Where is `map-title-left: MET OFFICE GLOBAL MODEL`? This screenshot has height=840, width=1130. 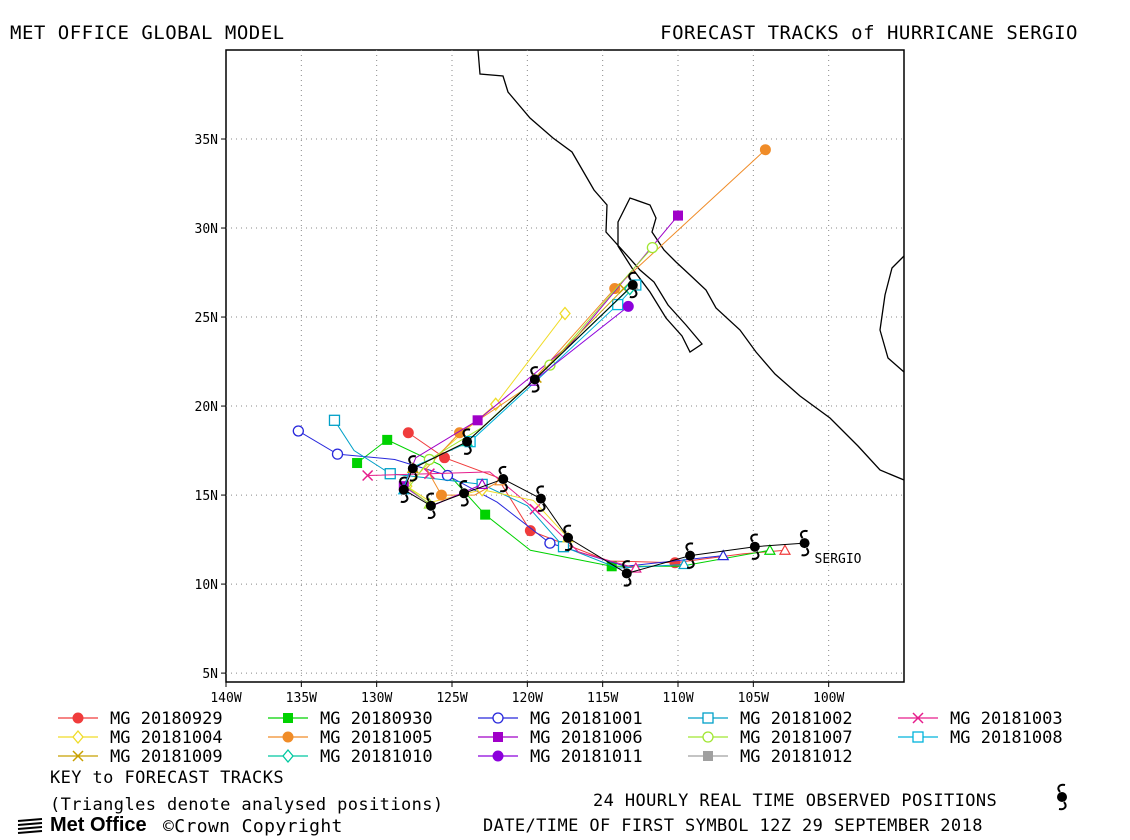
map-title-left: MET OFFICE GLOBAL MODEL is located at coordinates (147, 33).